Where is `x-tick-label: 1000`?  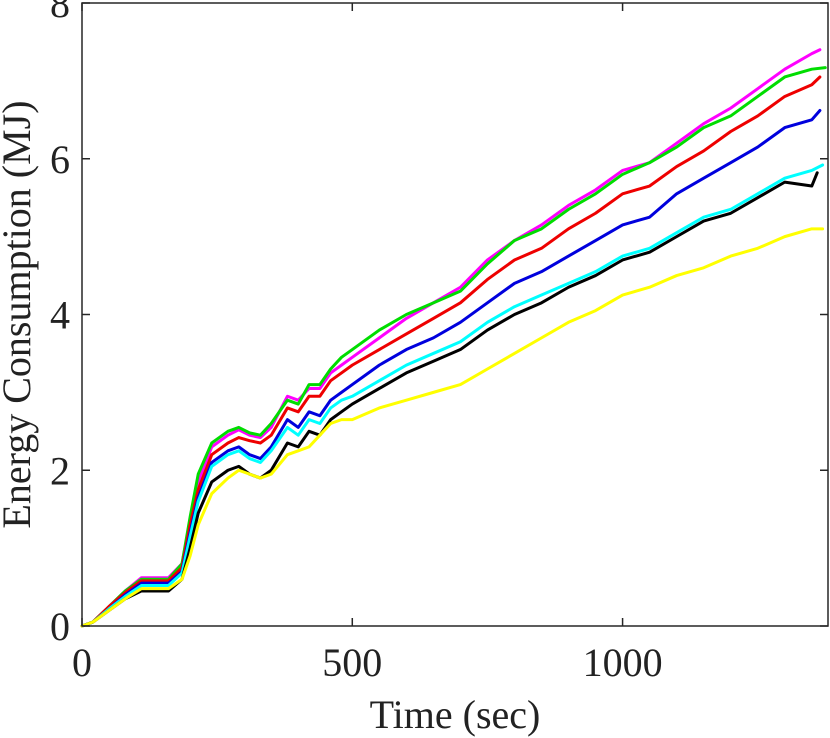
x-tick-label: 1000 is located at coordinates (623, 662).